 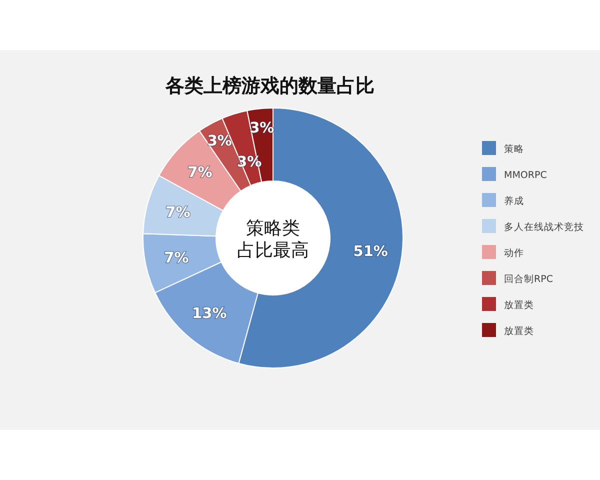 I want to click on text: 策略类, so click(x=273, y=228).